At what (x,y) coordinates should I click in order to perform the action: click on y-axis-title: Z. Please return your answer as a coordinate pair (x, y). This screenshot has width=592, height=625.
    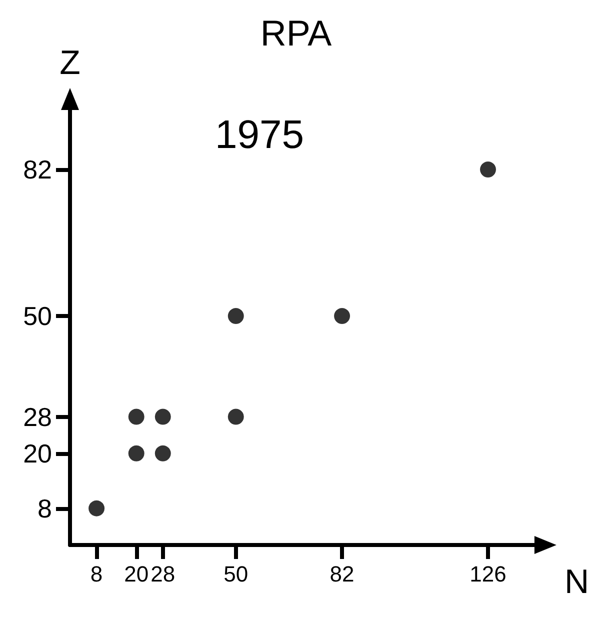
    Looking at the image, I should click on (70, 63).